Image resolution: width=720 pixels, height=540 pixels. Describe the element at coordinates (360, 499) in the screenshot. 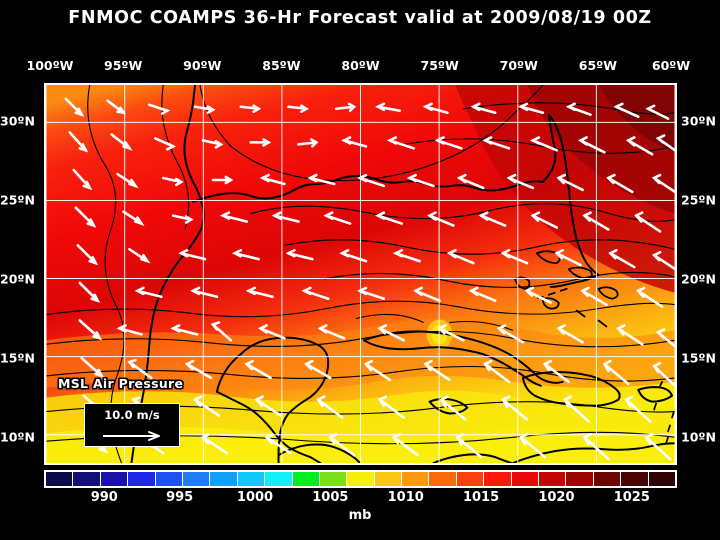

I see `colorbar-tick-labels: 990 995 1000 1005 1010 1015 1020 1025` at that location.